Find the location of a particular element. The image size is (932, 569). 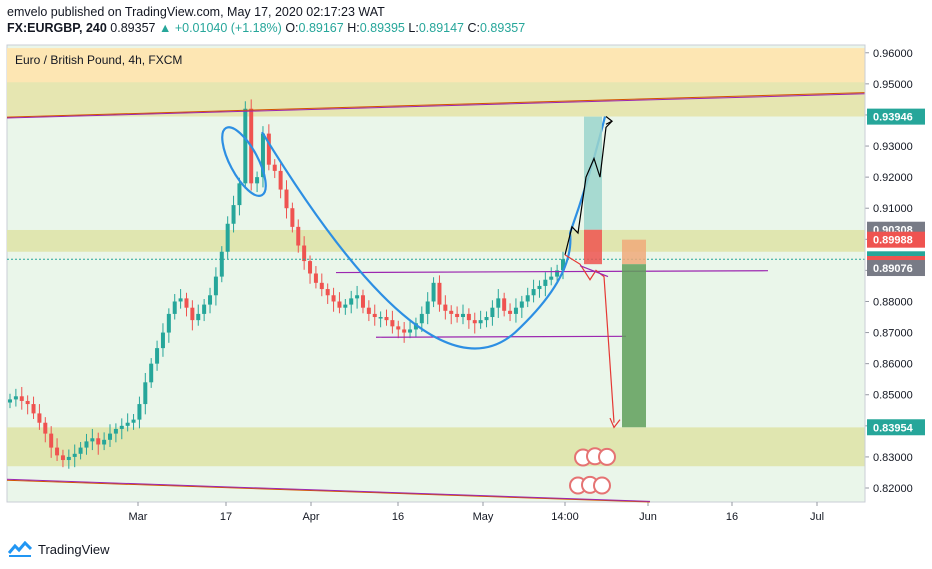

close-label: C: is located at coordinates (473, 28).